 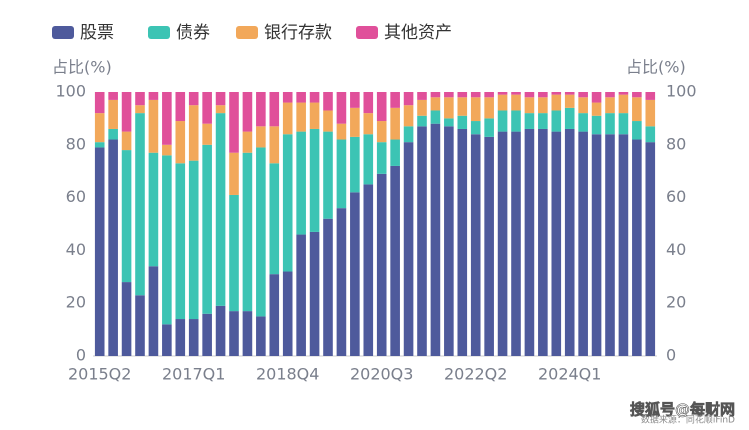 I want to click on y-tick-label: 20, so click(x=76, y=302).